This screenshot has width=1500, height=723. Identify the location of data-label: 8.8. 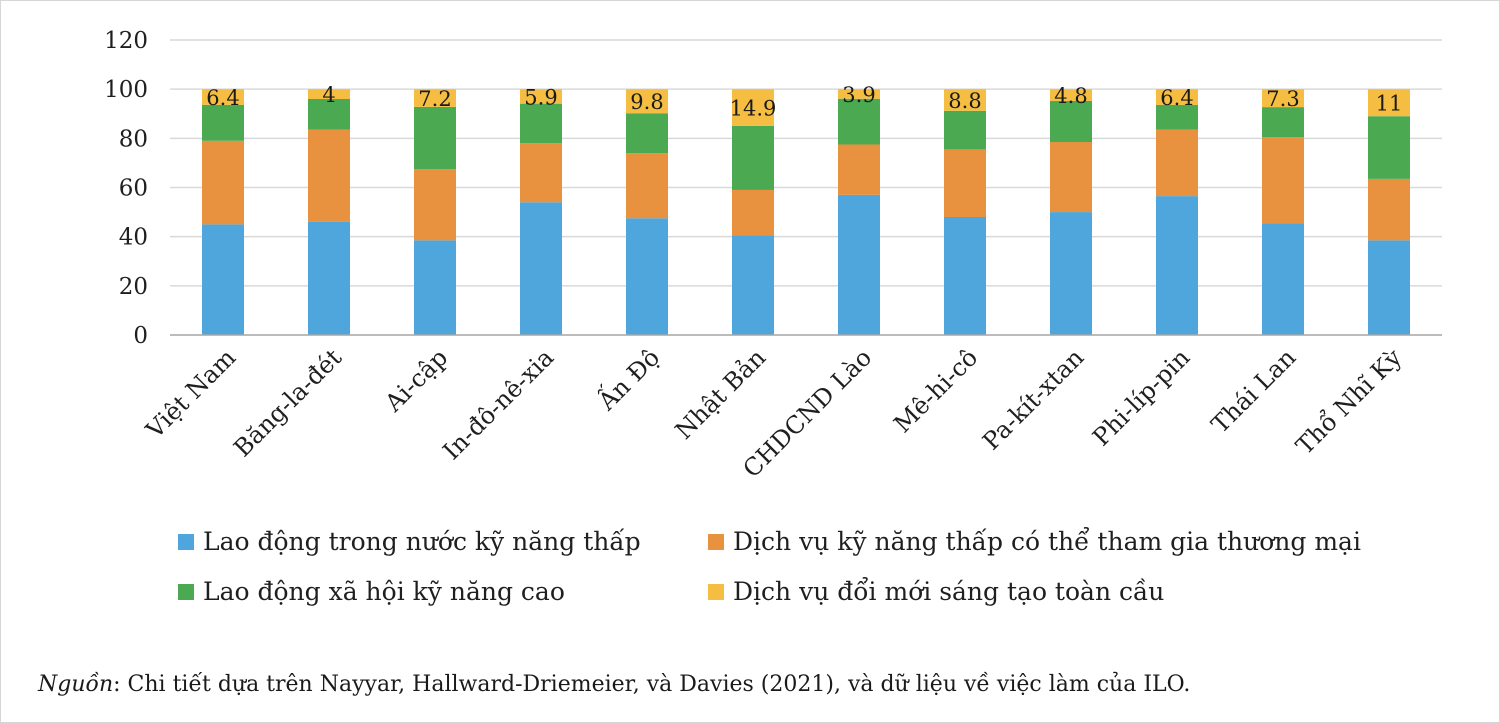
(964, 101).